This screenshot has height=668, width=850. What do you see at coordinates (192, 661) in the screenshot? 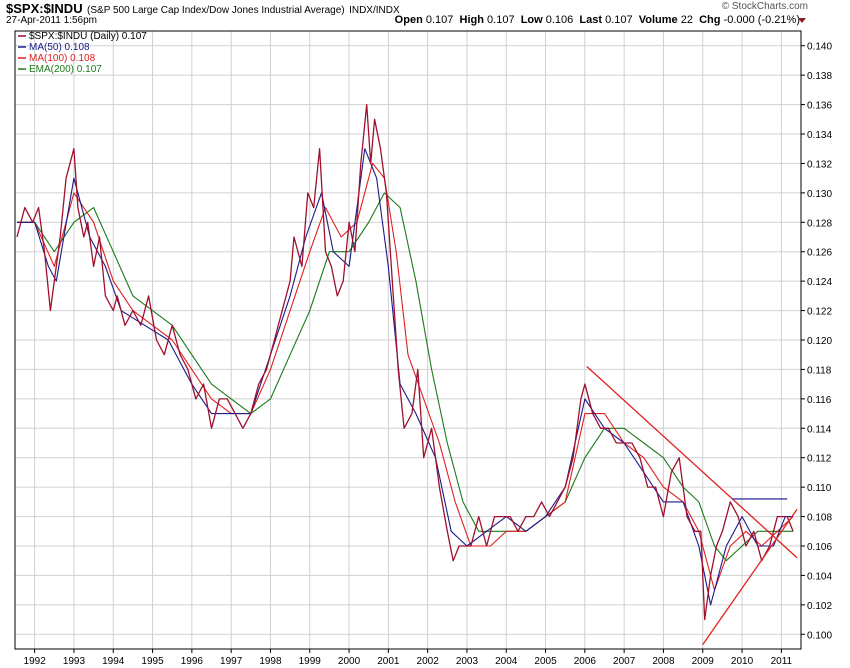
I see `x-tick-label: 1996` at bounding box center [192, 661].